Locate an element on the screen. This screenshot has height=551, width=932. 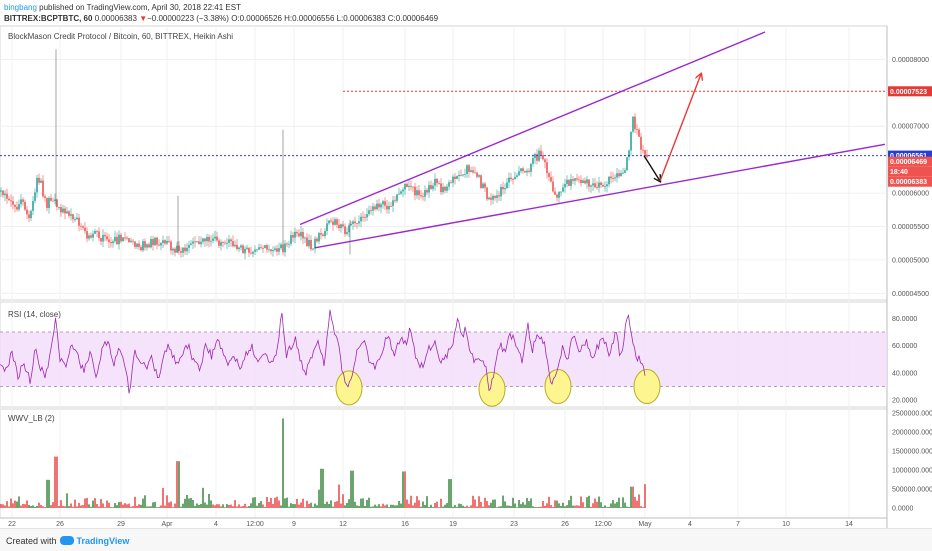
author-name: bingbang is located at coordinates (20, 7).